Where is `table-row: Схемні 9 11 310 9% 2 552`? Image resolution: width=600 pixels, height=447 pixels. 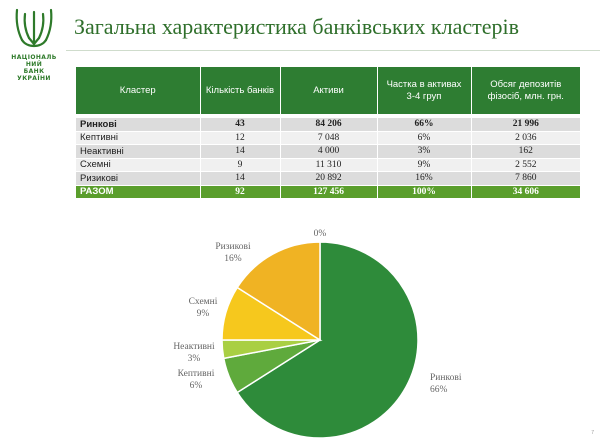 table-row: Схемні 9 11 310 9% 2 552 is located at coordinates (328, 164).